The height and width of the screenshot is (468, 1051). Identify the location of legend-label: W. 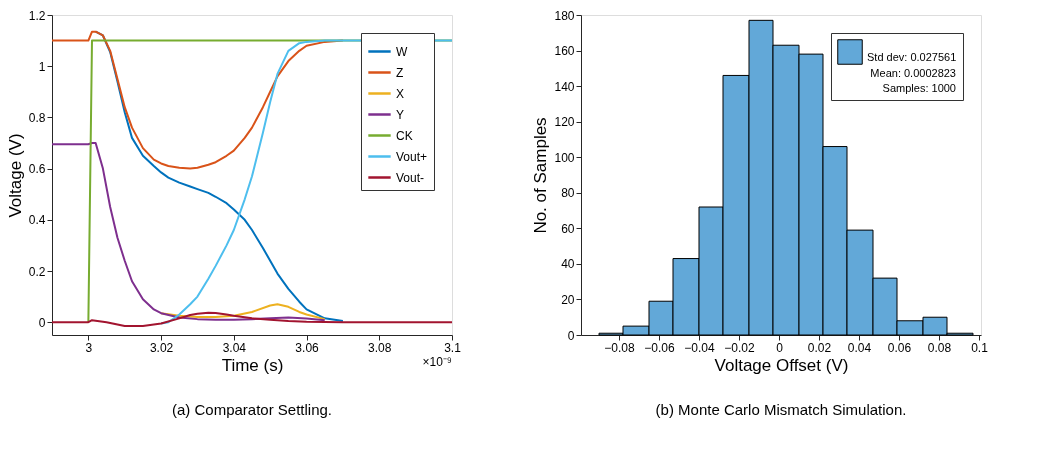
(402, 51).